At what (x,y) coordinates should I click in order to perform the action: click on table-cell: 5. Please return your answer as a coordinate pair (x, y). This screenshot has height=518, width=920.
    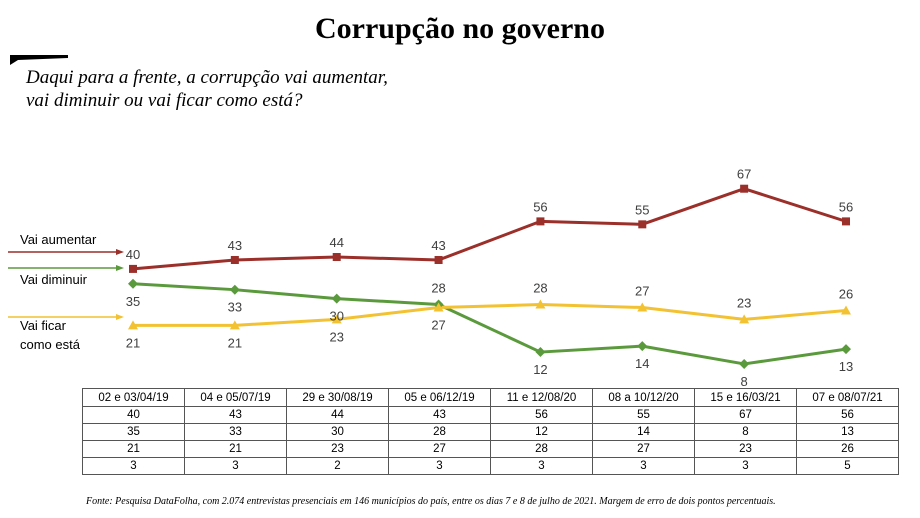
    Looking at the image, I should click on (847, 466).